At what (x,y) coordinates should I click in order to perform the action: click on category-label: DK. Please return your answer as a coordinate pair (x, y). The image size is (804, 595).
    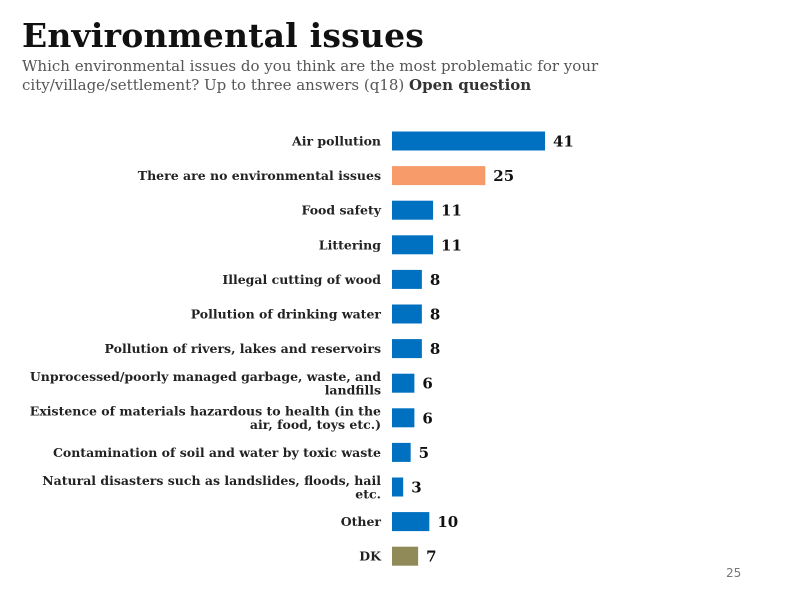
    Looking at the image, I should click on (370, 556).